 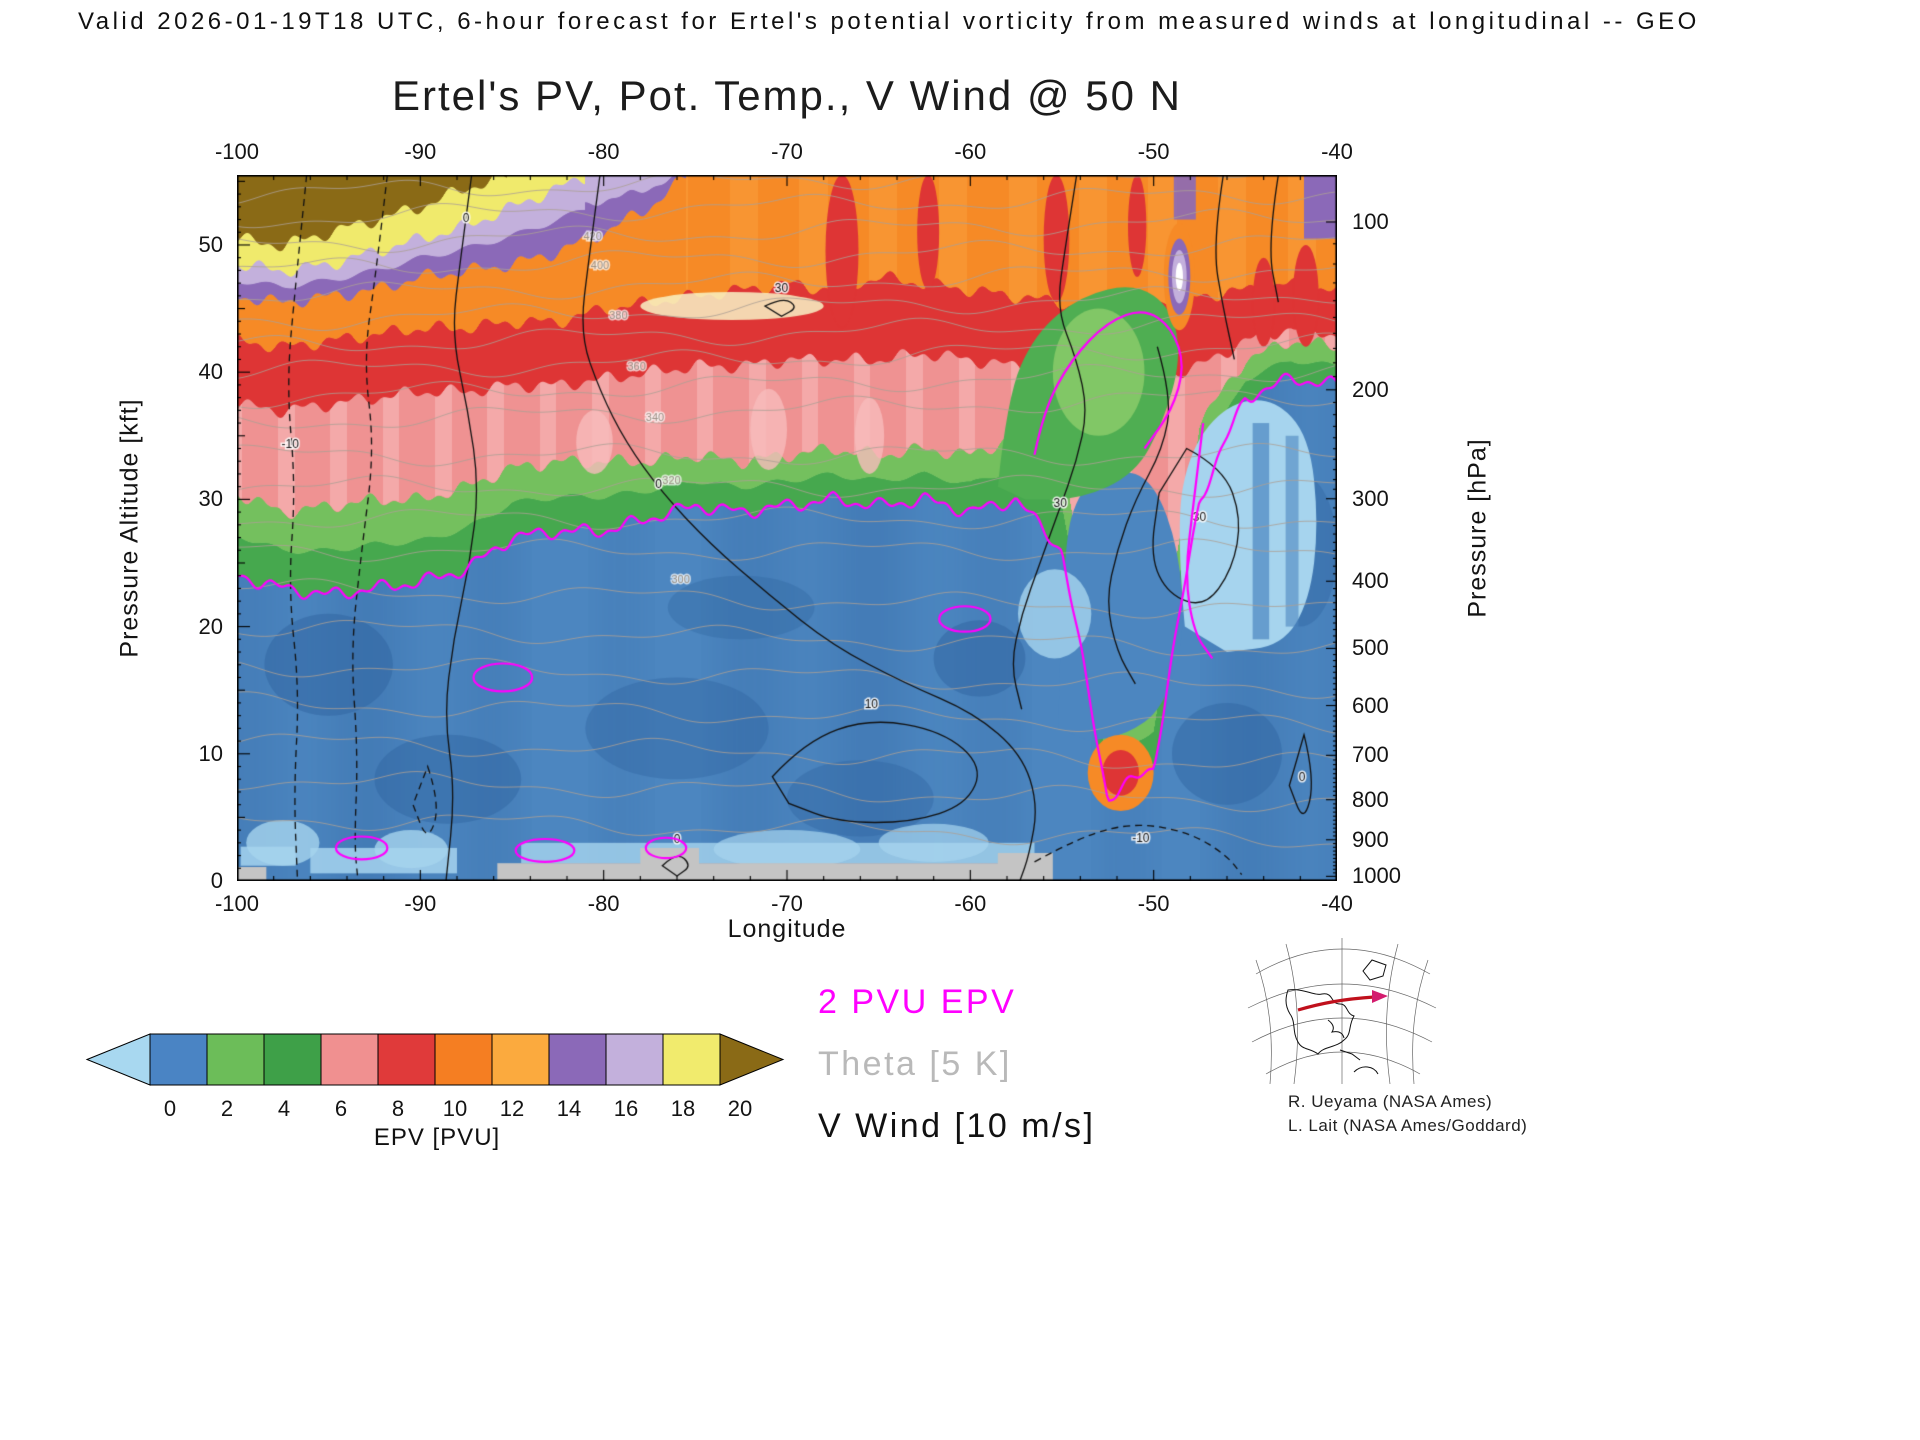 I want to click on x-axis-label: Longitude, so click(x=787, y=929).